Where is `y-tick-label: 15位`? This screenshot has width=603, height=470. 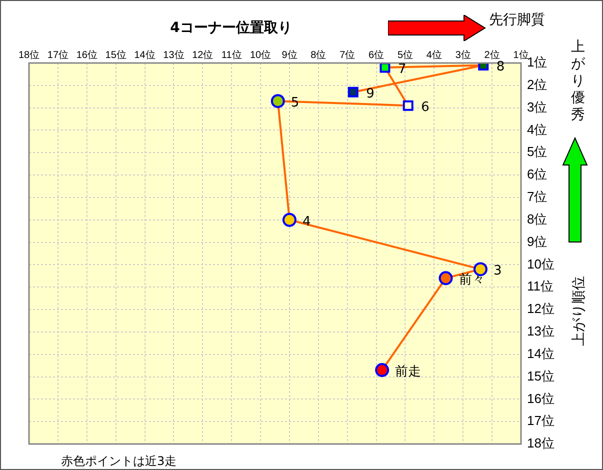 y-tick-label: 15位 is located at coordinates (540, 376).